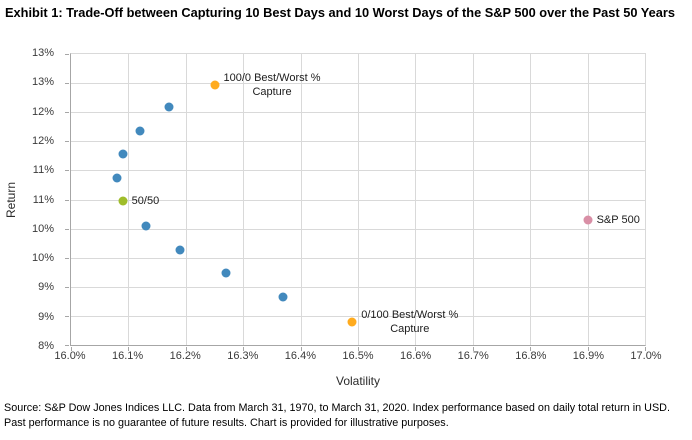 Image resolution: width=692 pixels, height=440 pixels. I want to click on point-label: 100/0 Best/Worst % Capture, so click(272, 85).